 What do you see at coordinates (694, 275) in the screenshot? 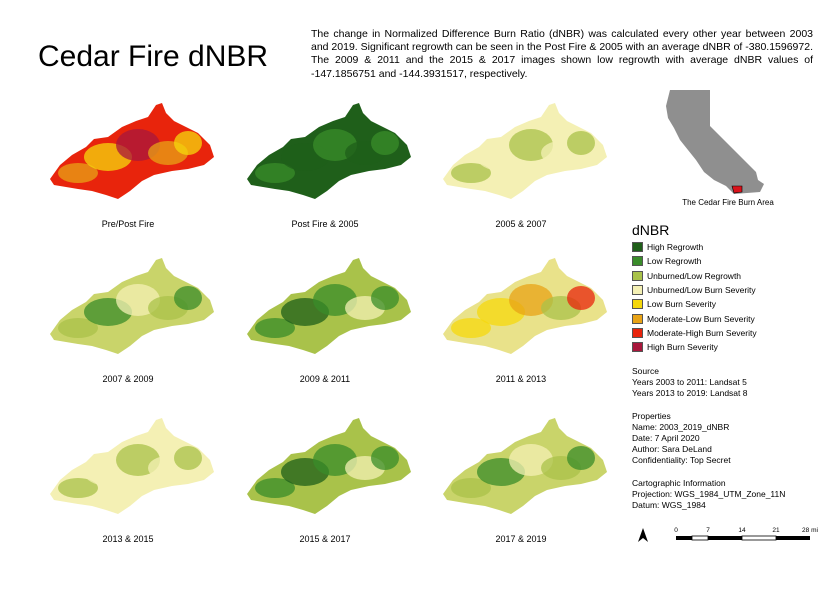
I see `legend-label: Unburned/Low Regrowth` at bounding box center [694, 275].